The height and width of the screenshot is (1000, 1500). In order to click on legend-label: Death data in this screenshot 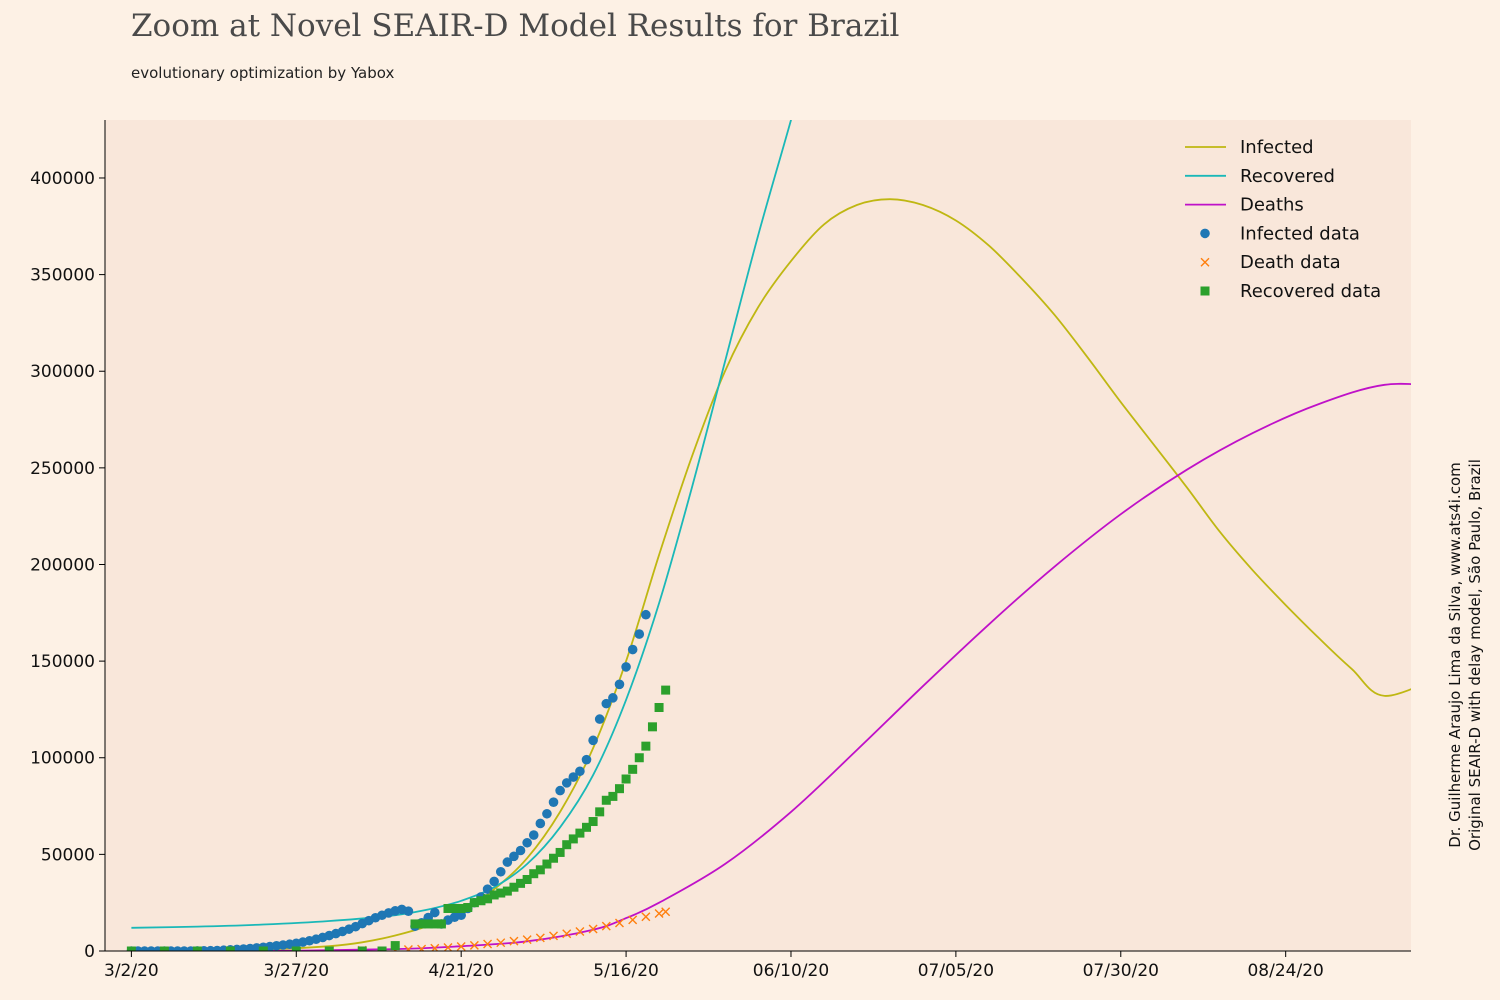, I will do `click(1290, 262)`.